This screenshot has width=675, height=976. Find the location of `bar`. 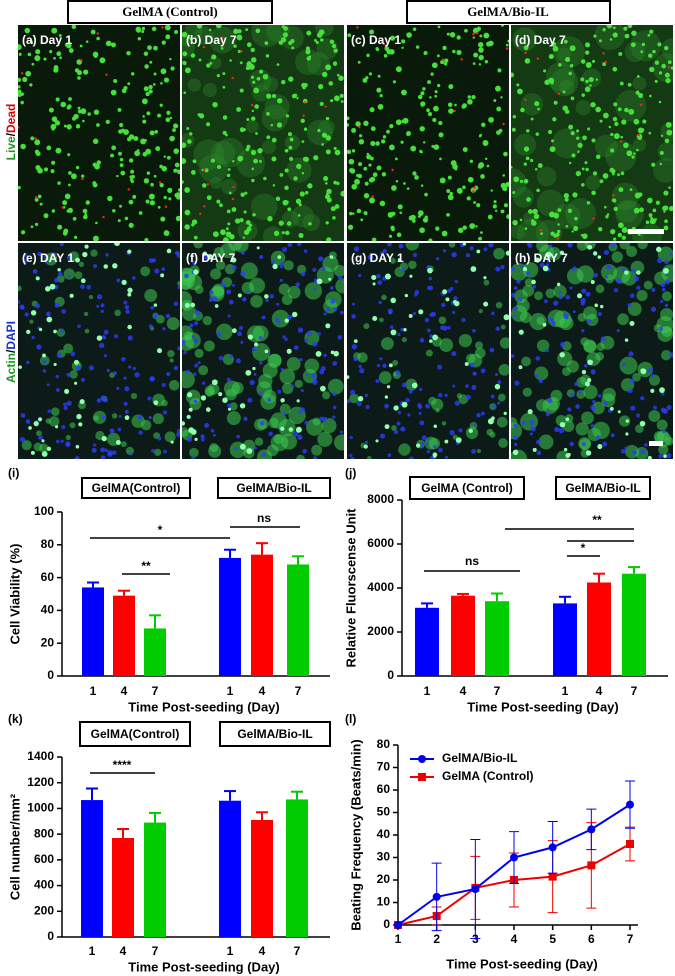

bar is located at coordinates (298, 620).